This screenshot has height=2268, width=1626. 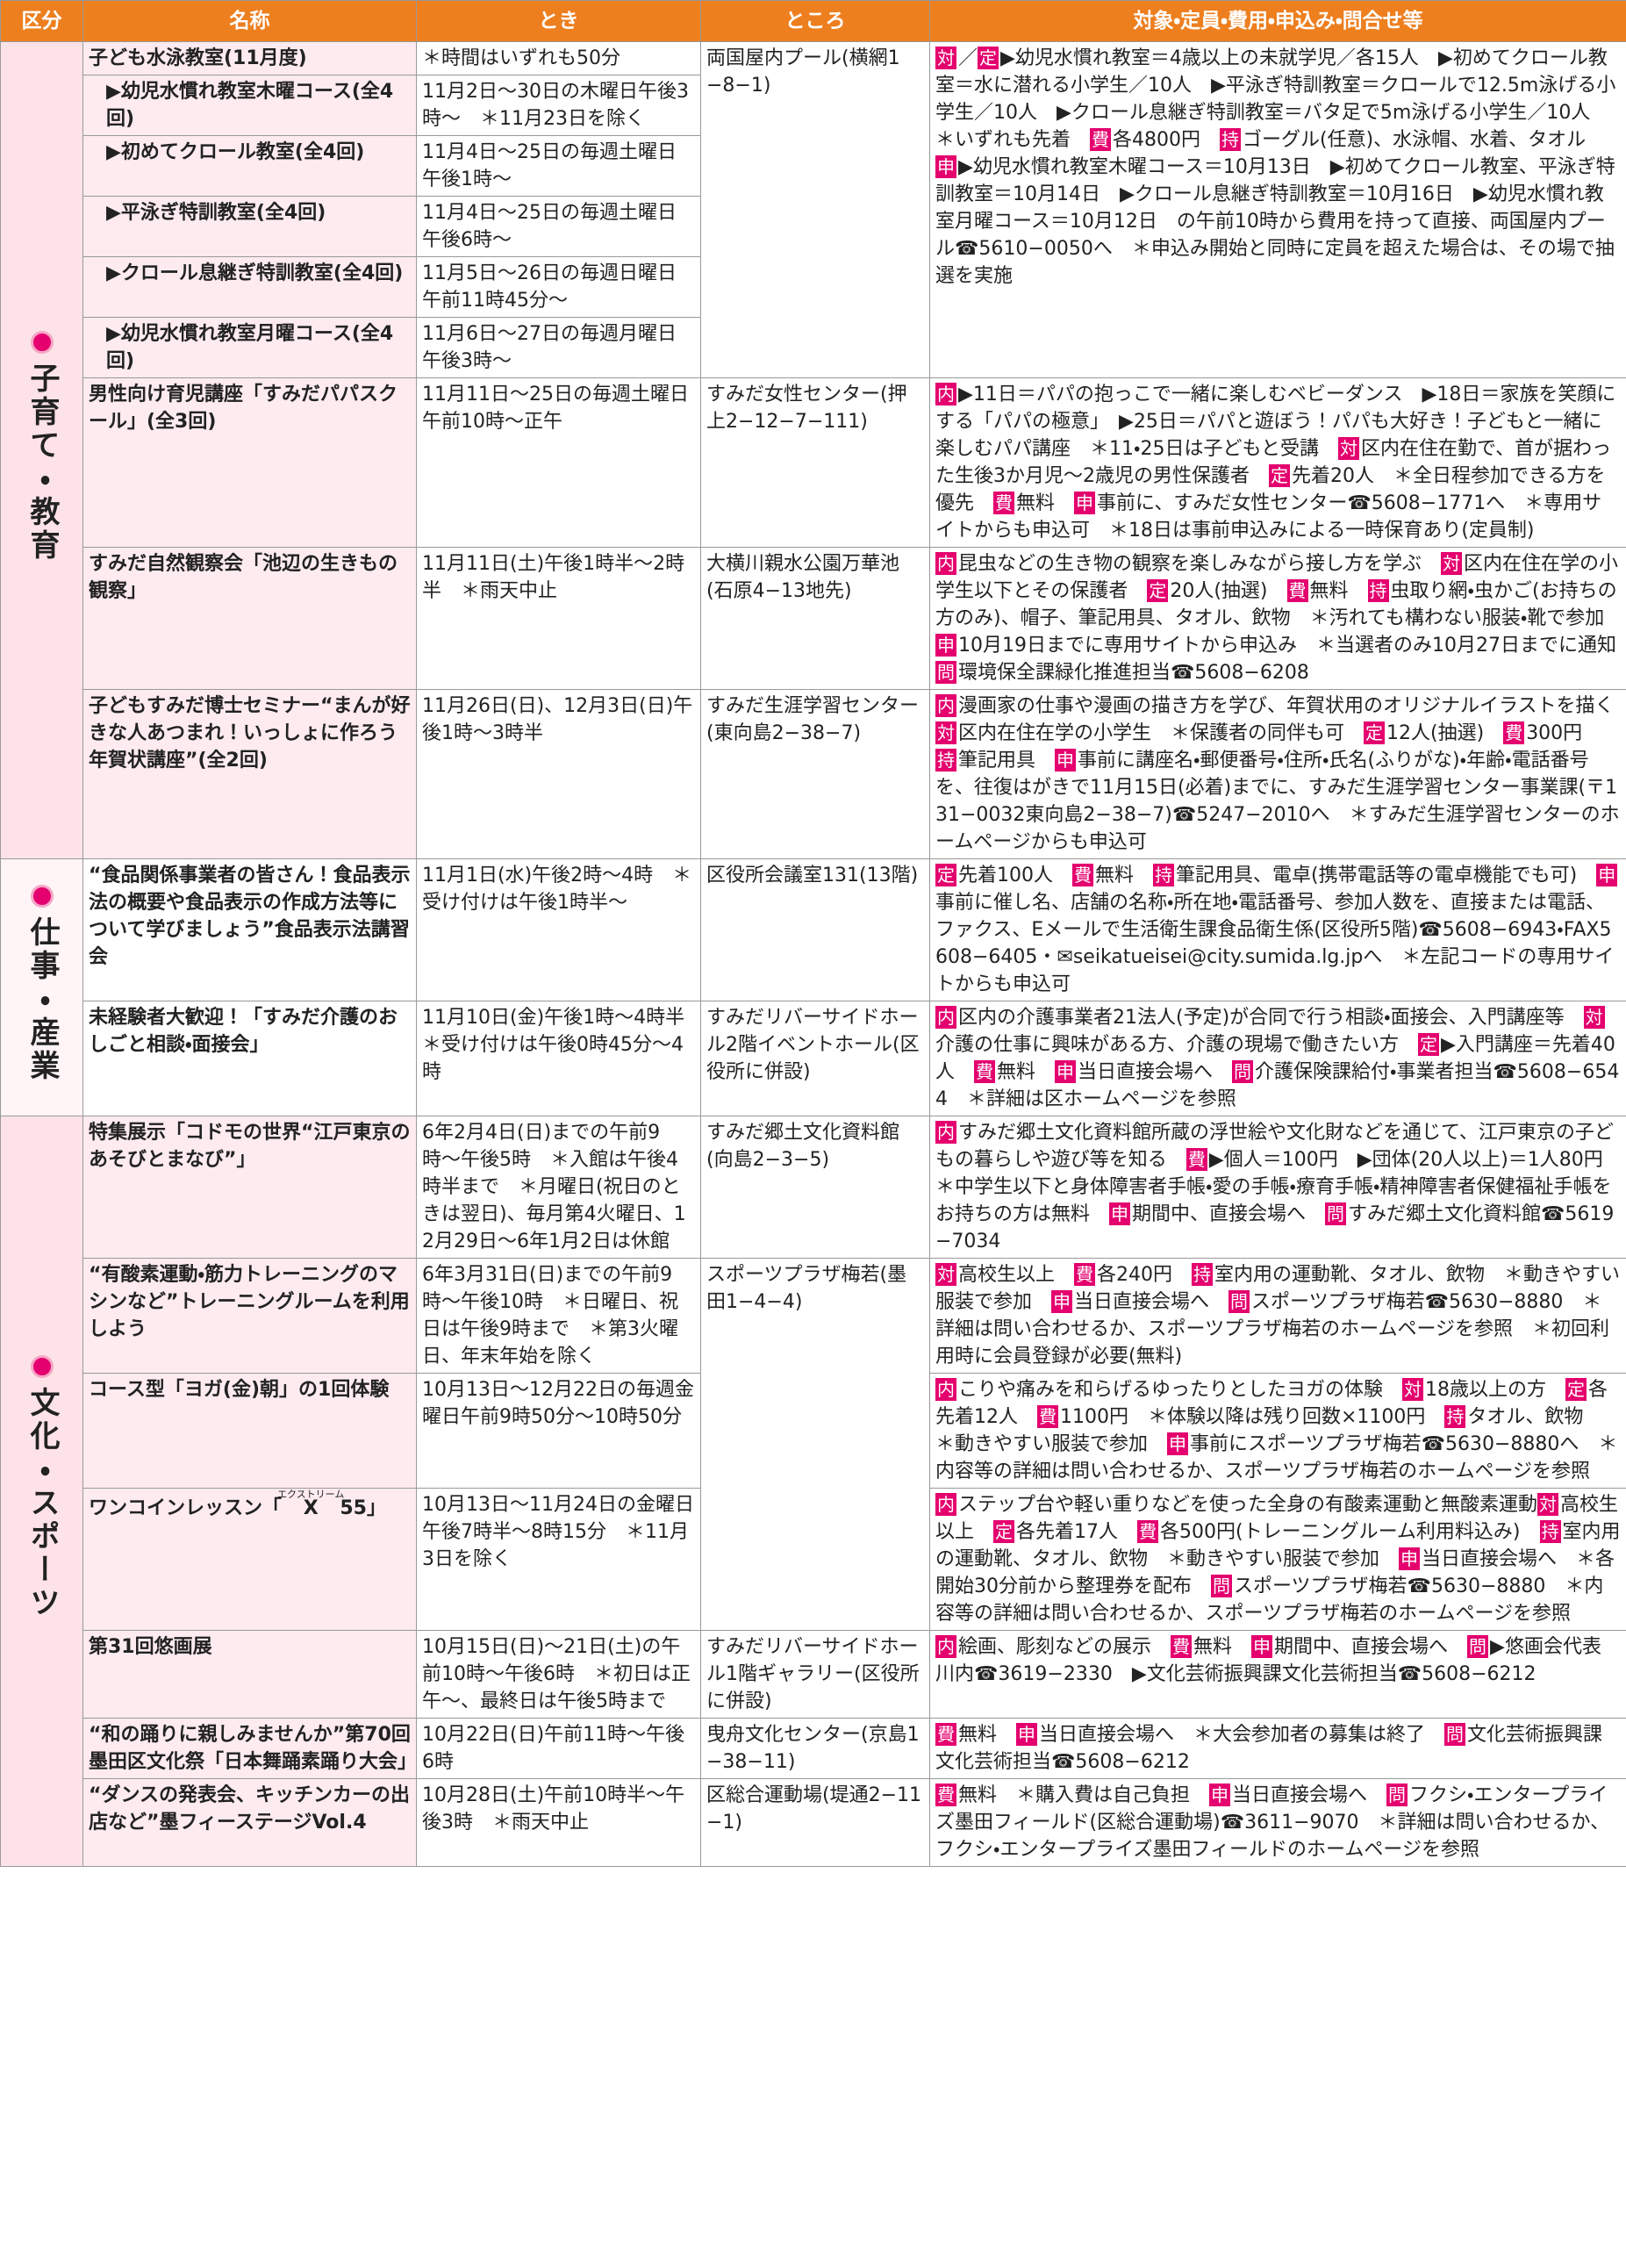 I want to click on event-time: 10月22日(日)午前11時〜午後6時, so click(x=558, y=1749).